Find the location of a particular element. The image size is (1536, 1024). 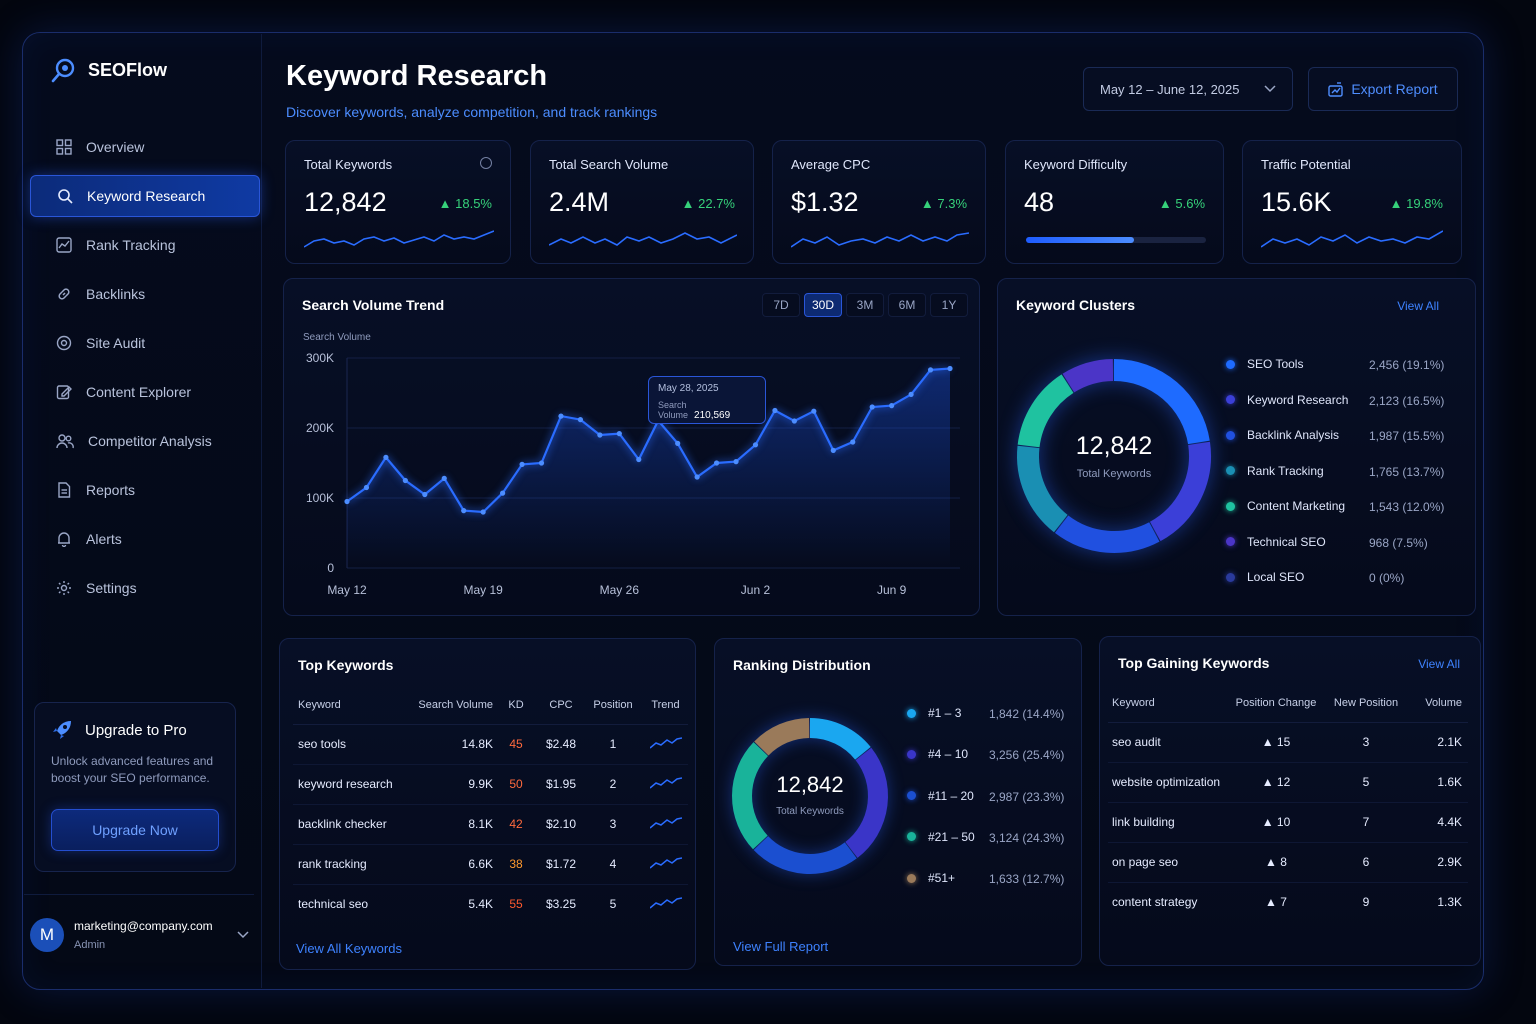

table-row: seo audit ▲ 15 3 2.1K is located at coordinates (1288, 742).